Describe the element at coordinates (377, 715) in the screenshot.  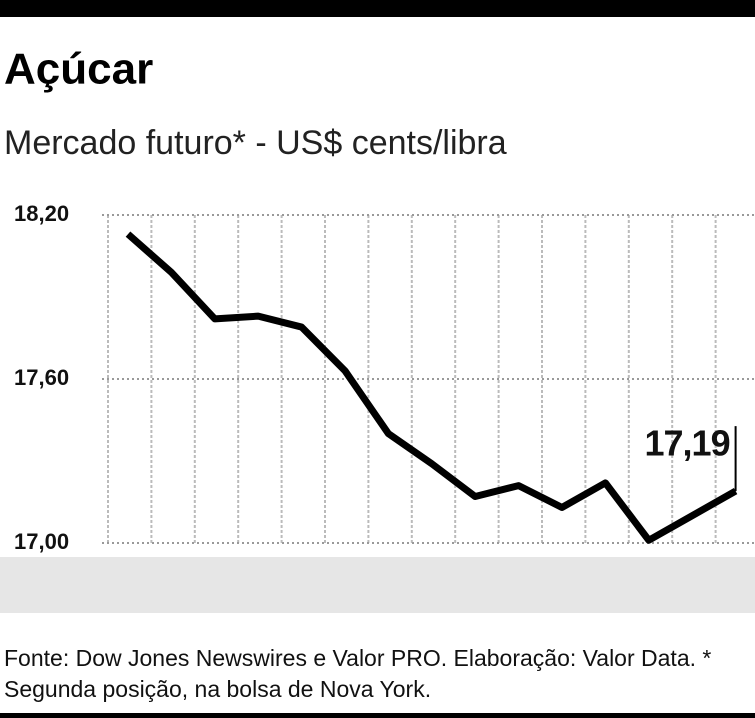
I see `bottom-rule` at that location.